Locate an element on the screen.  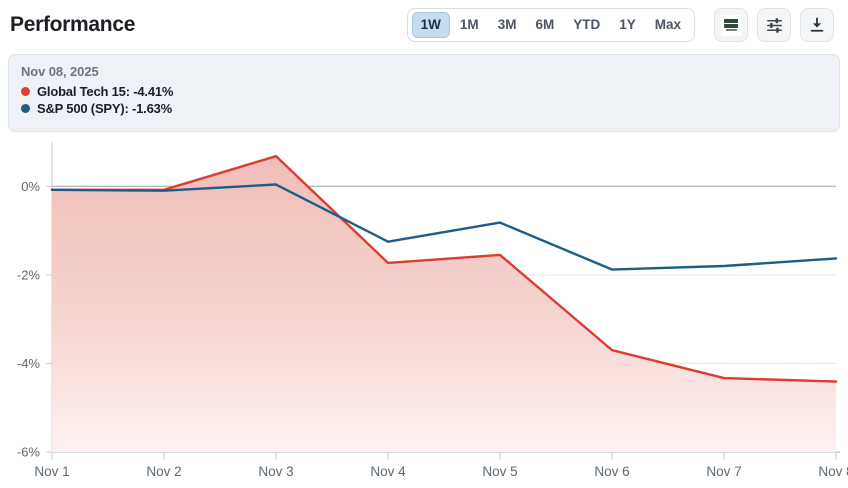
range-button-max: Max is located at coordinates (668, 25).